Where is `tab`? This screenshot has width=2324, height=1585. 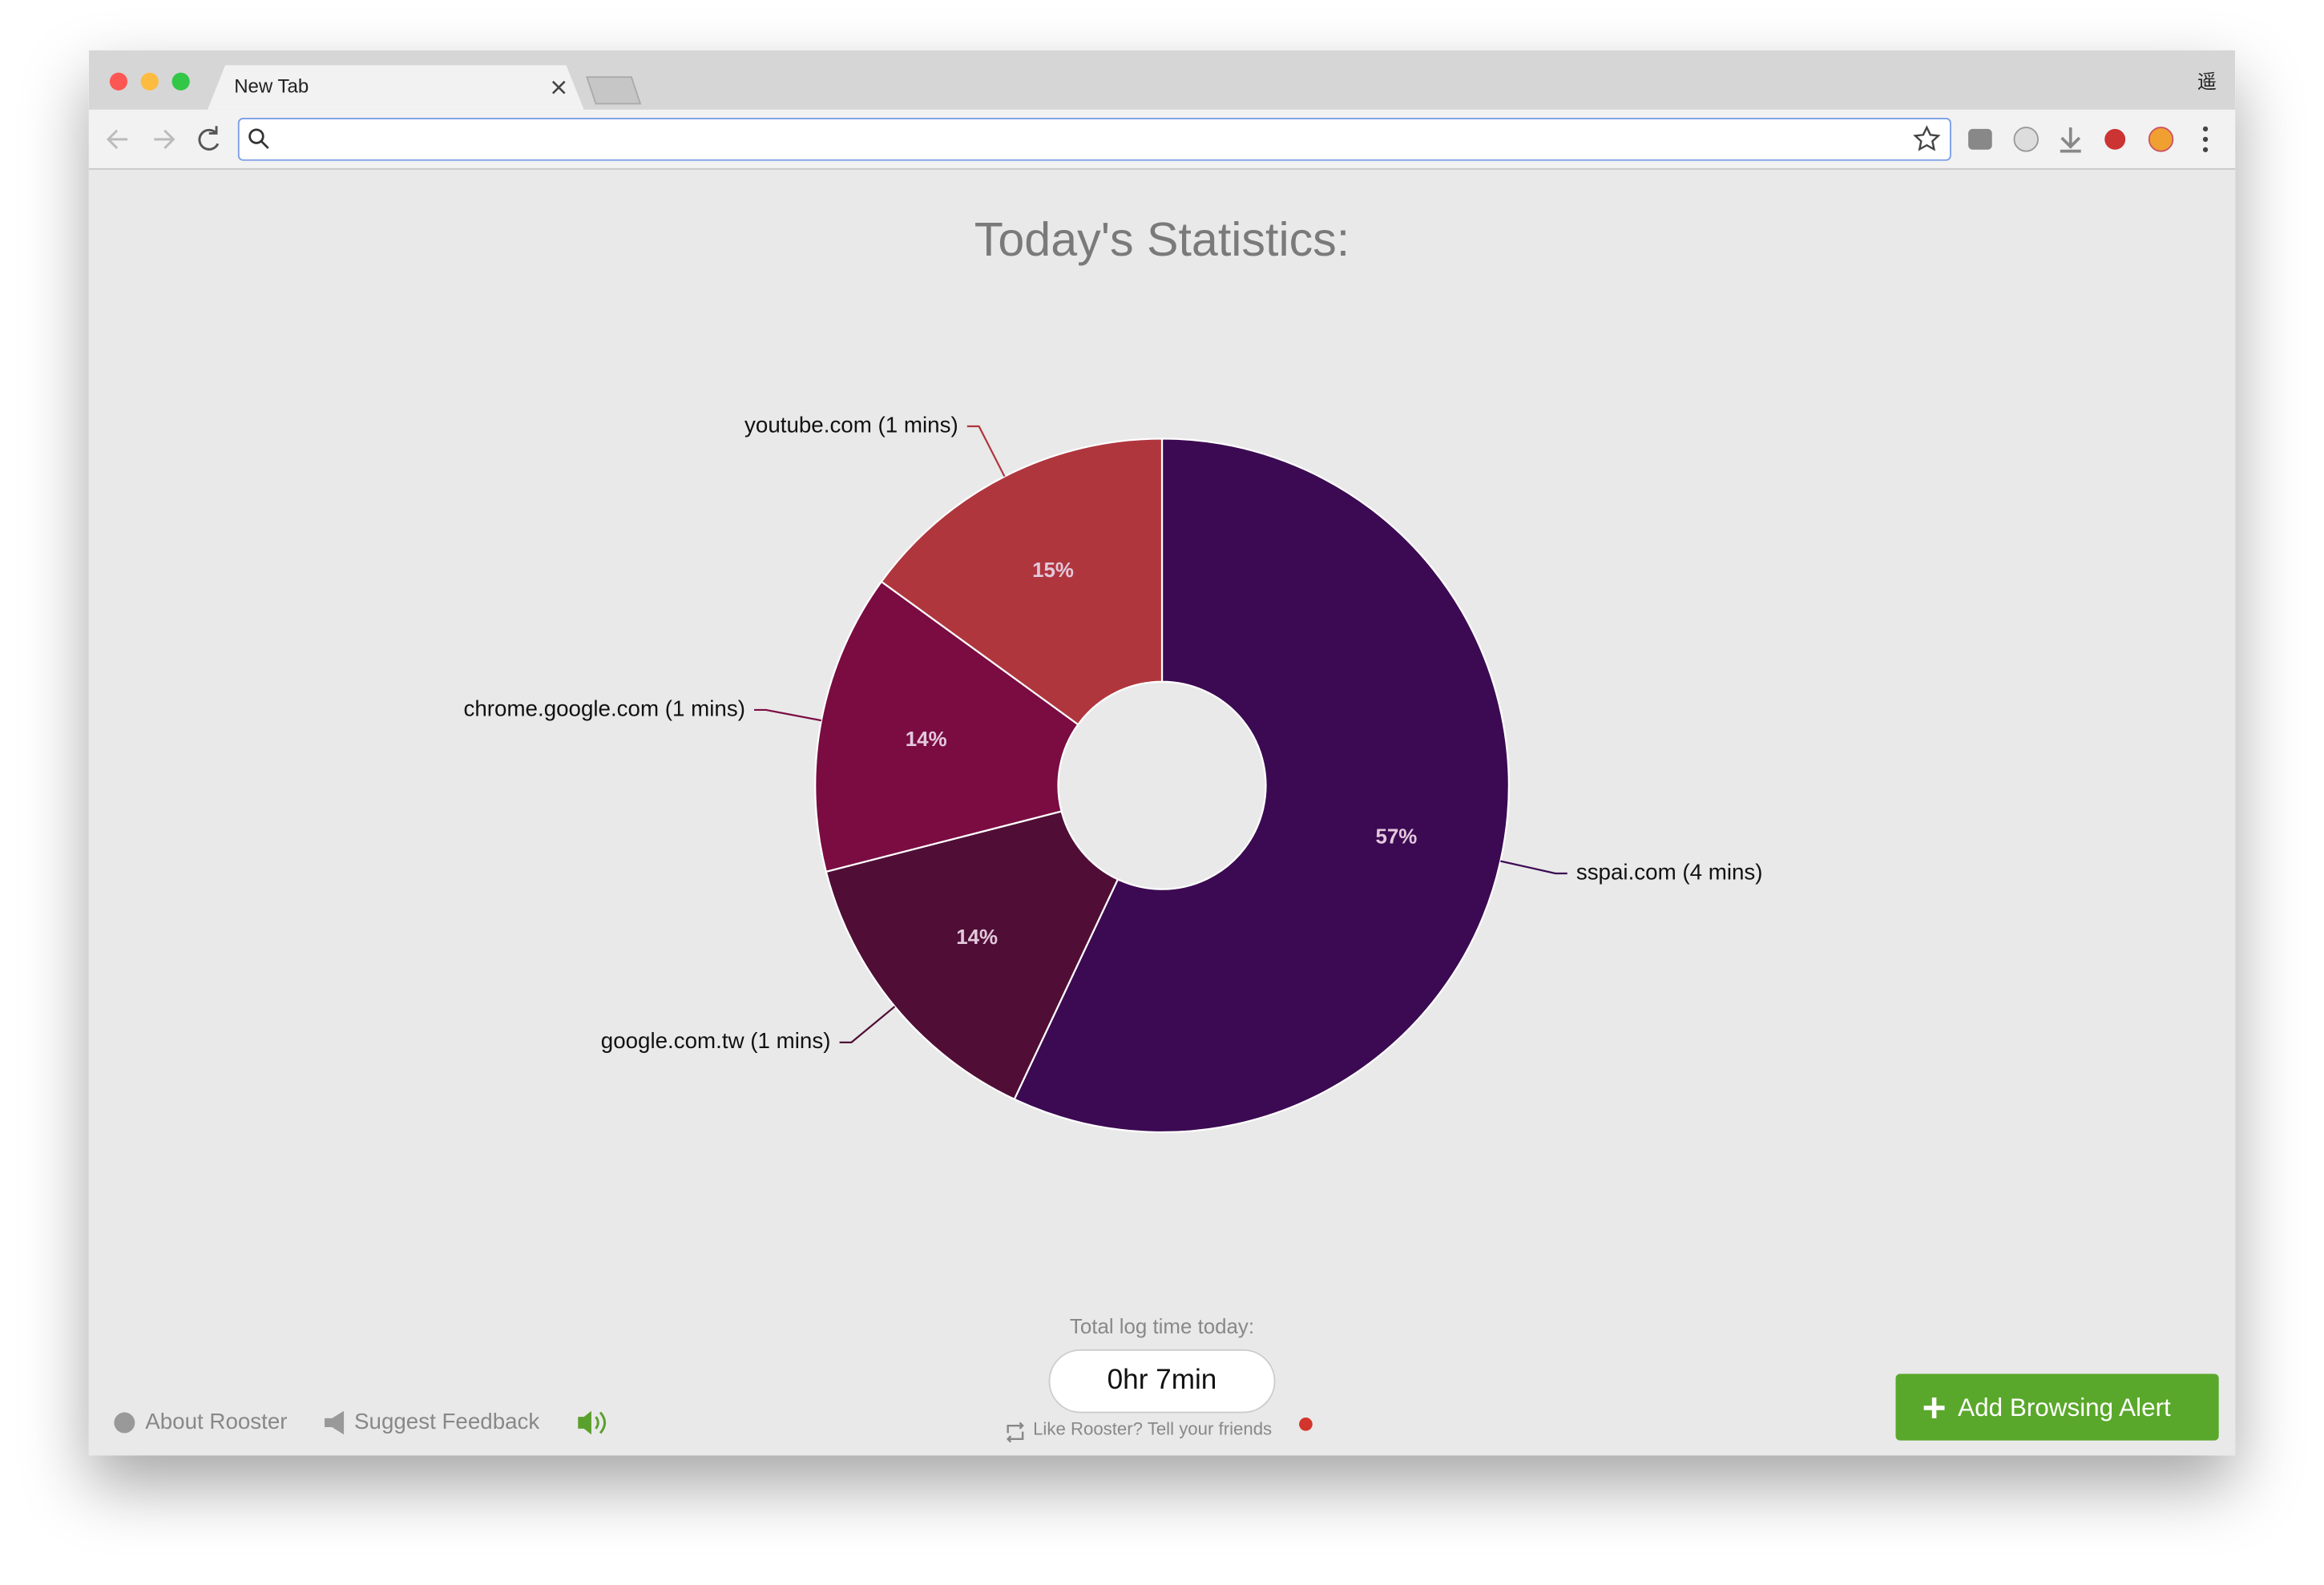 tab is located at coordinates (395, 87).